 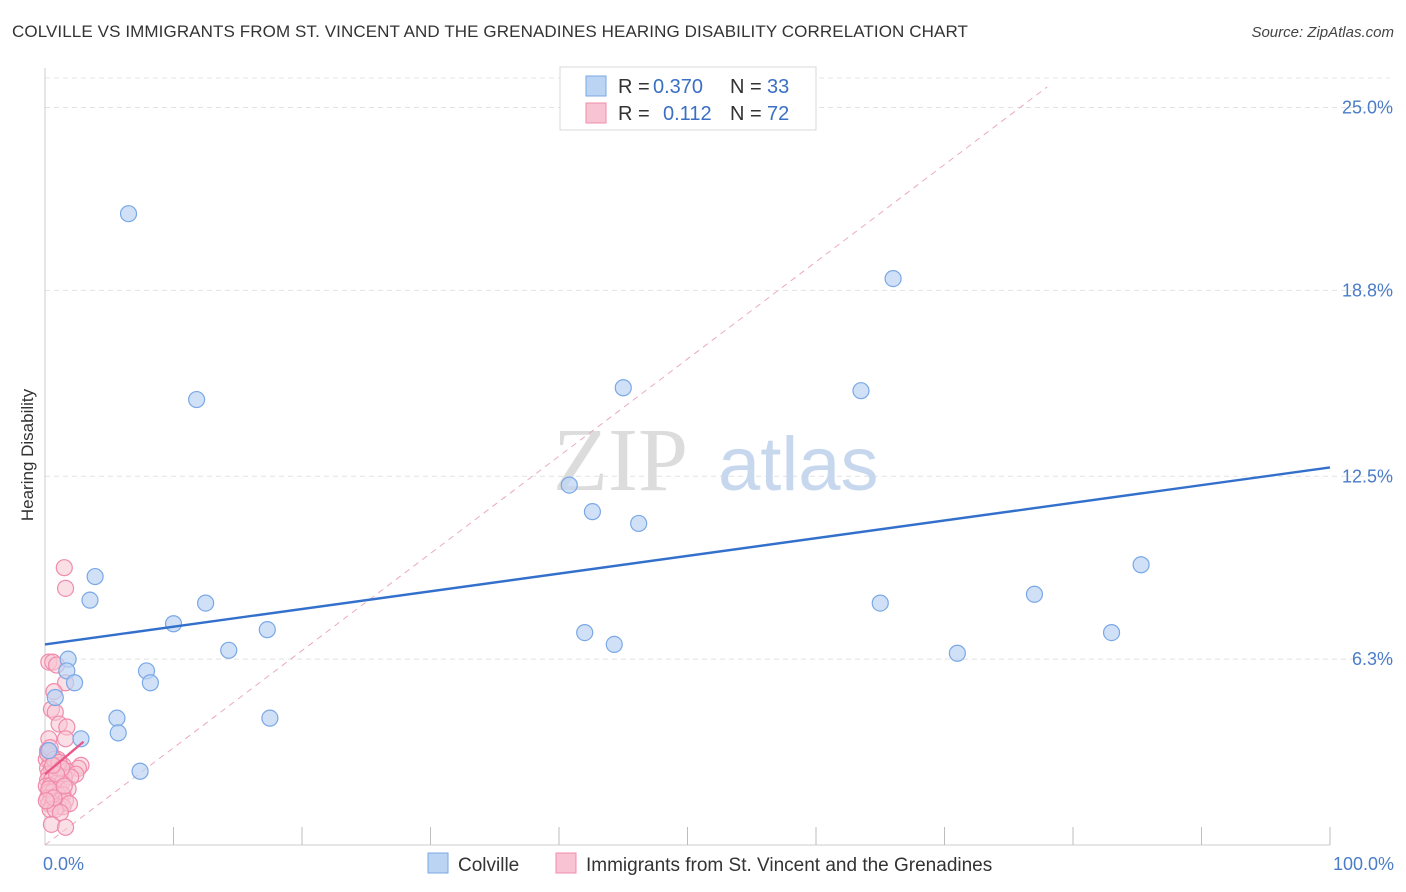 I want to click on x-tick-labels: 0.0% 100.0%, so click(x=718, y=864).